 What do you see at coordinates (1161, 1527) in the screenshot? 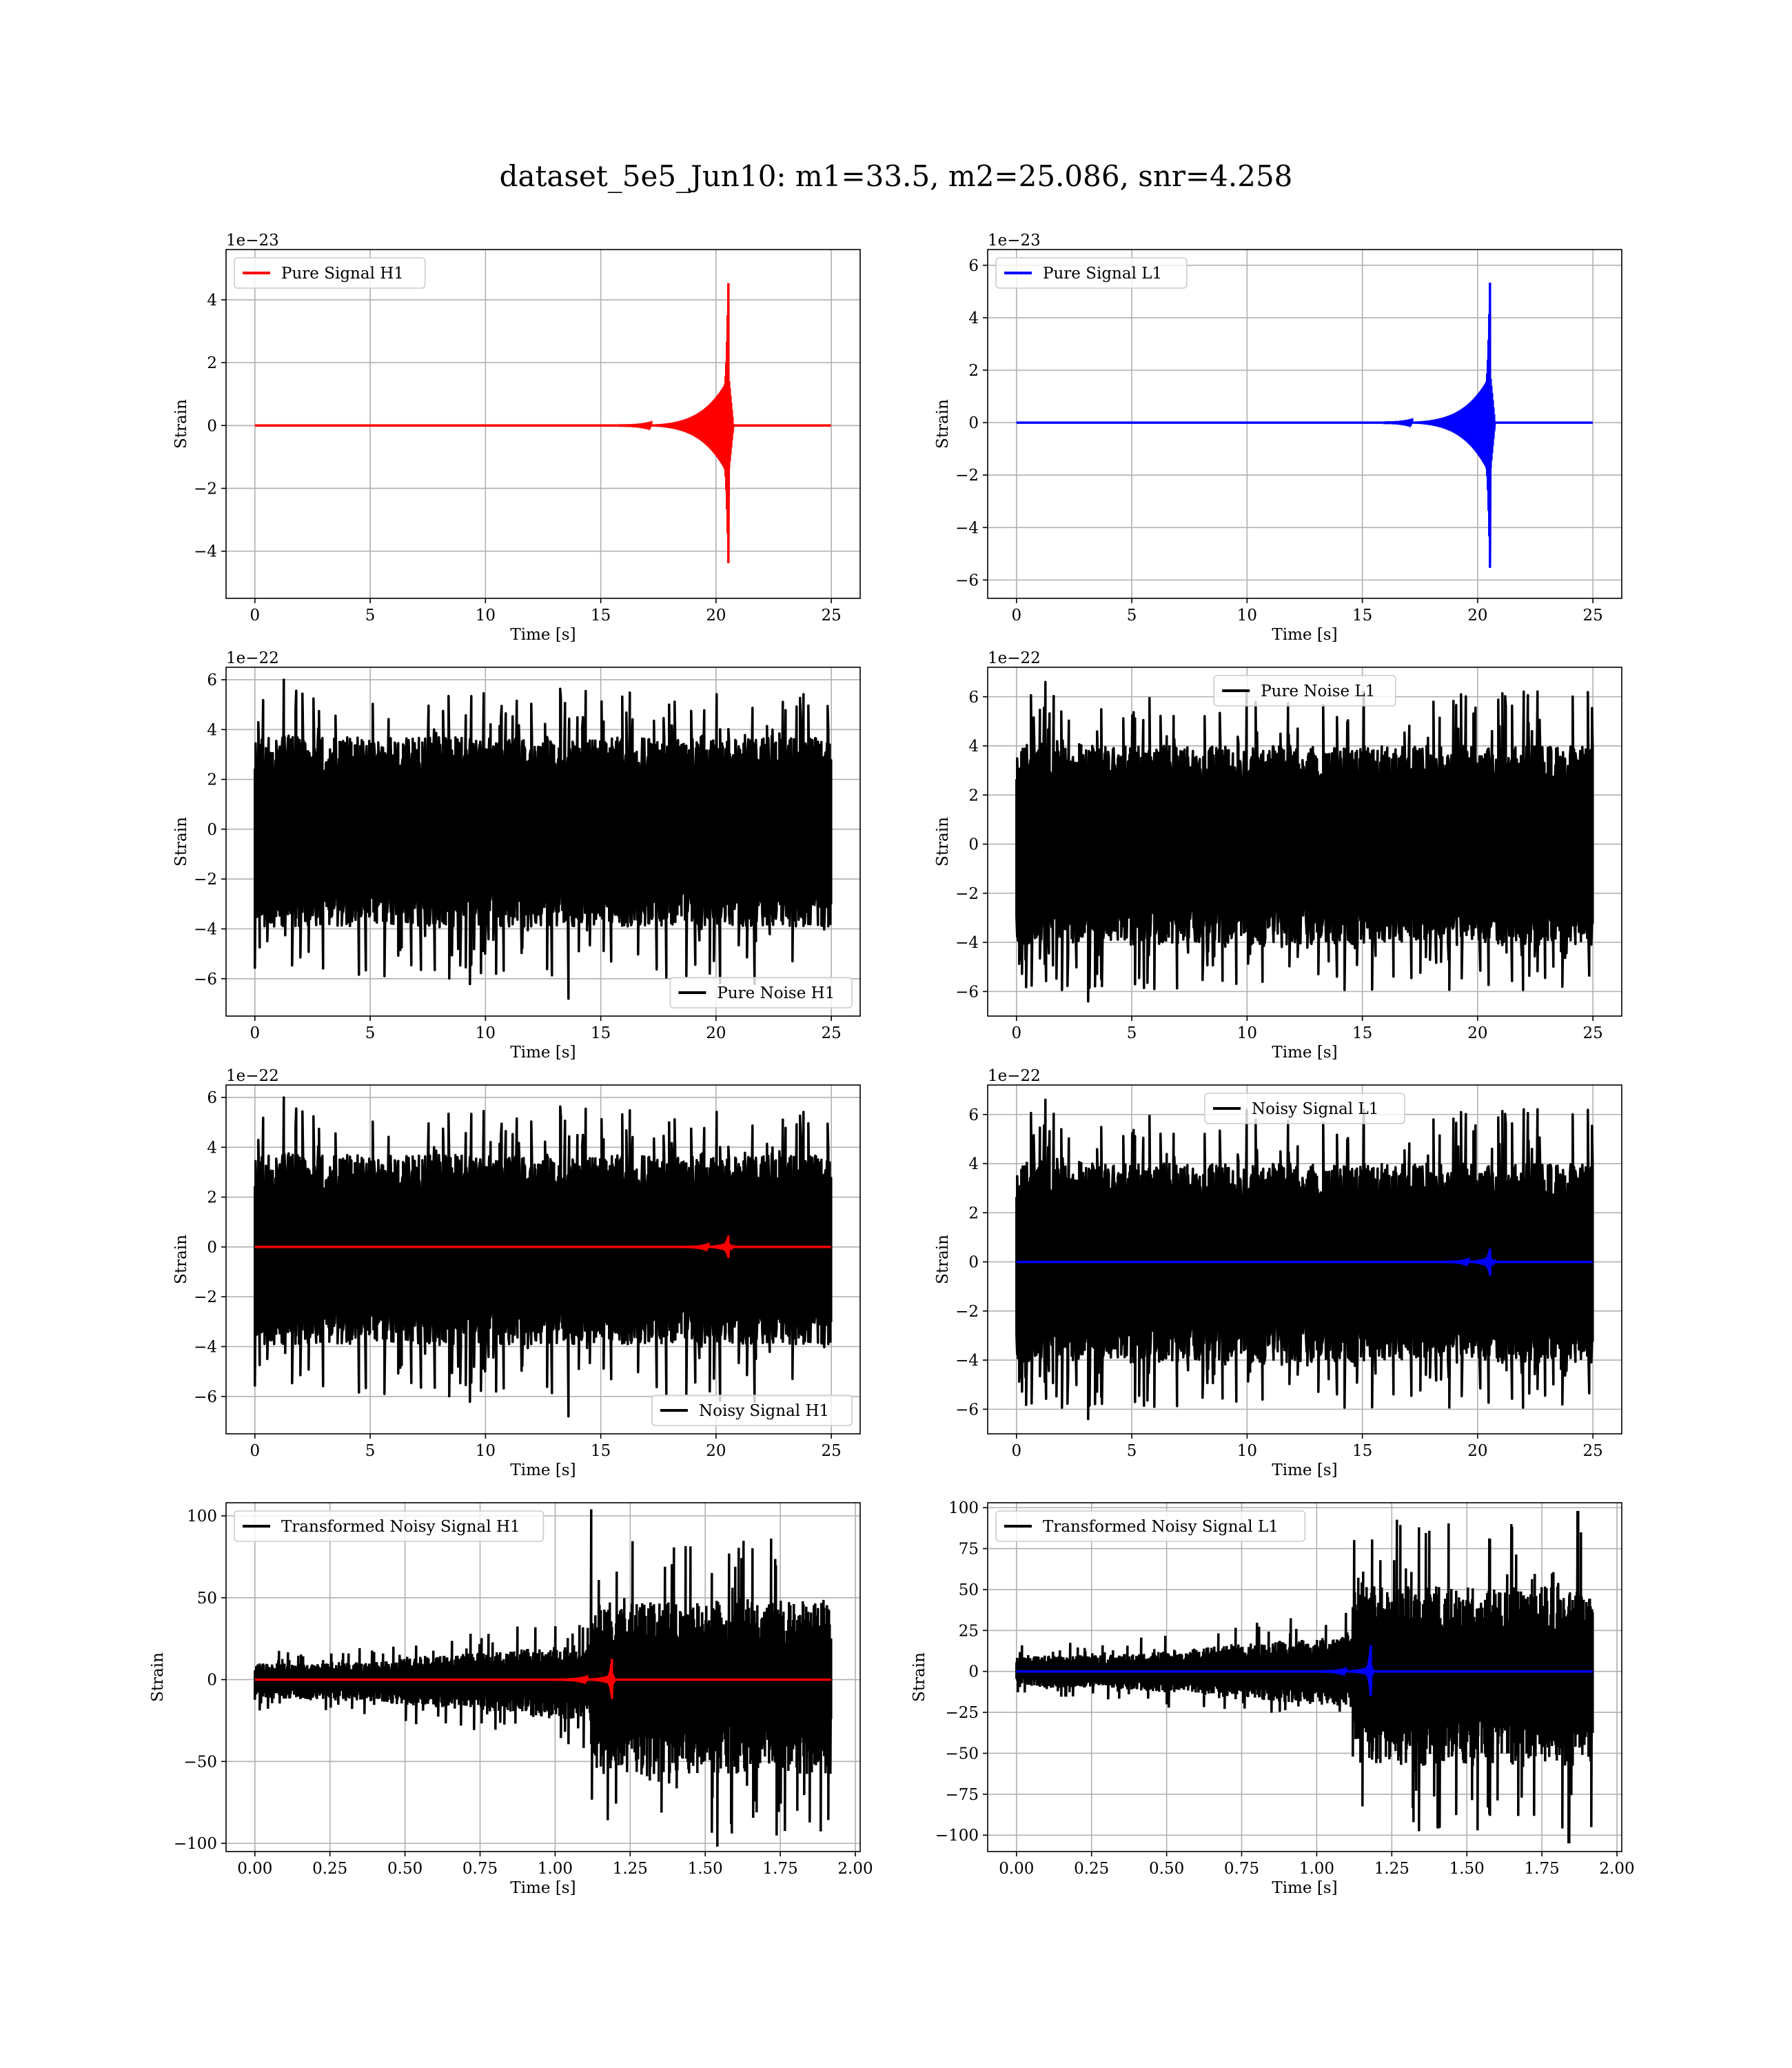
I see `legend-label: Transformed Noisy Signal L1` at bounding box center [1161, 1527].